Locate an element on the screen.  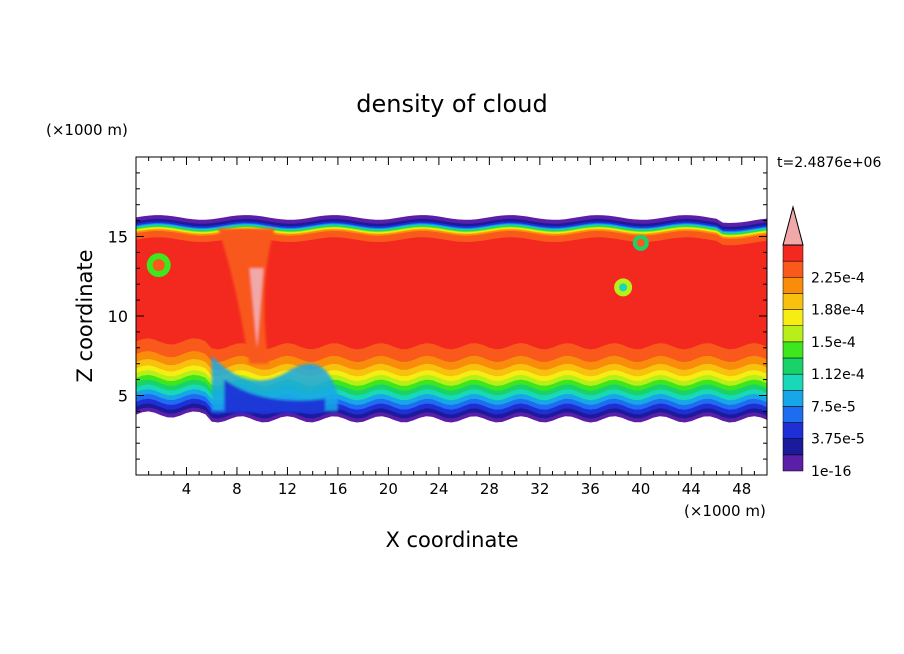
x-axis-label: X coordinate is located at coordinates (451, 540).